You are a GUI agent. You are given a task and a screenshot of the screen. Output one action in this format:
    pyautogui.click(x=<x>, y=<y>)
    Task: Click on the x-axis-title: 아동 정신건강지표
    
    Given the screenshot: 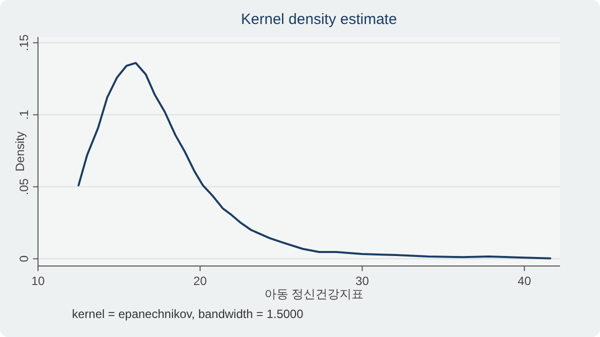 What is the action you would take?
    pyautogui.click(x=314, y=294)
    